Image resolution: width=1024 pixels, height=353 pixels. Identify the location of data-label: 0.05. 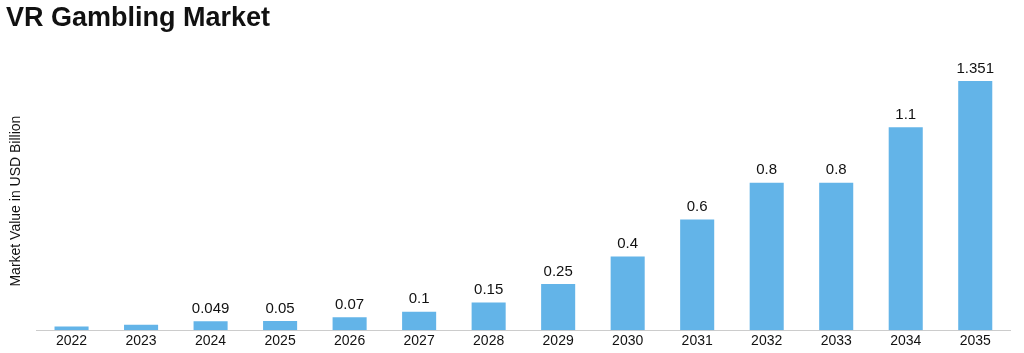
(280, 307).